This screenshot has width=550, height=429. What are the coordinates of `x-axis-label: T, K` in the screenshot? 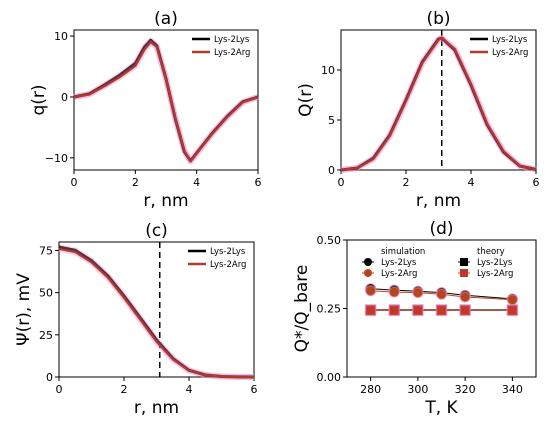 It's located at (441, 408).